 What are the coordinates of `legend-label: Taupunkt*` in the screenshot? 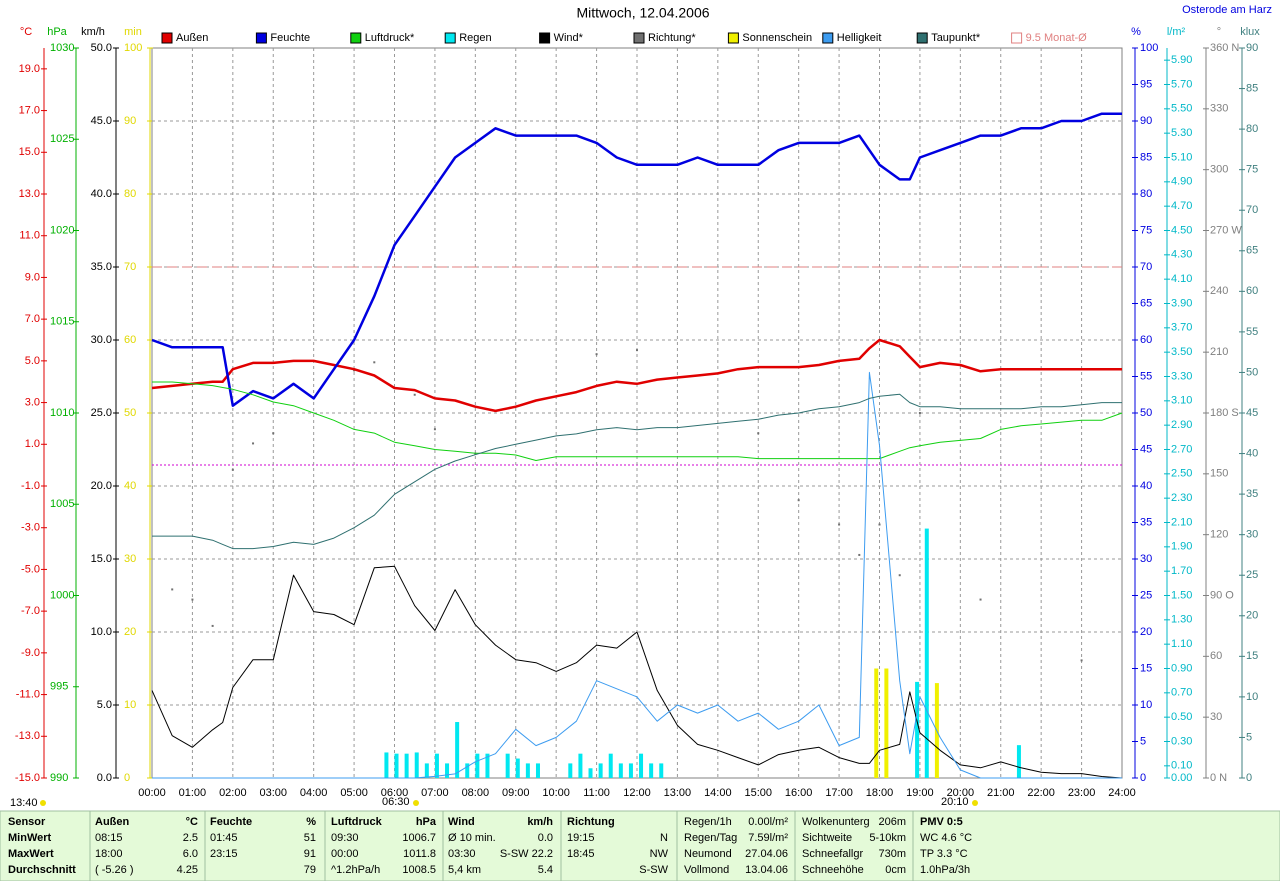 It's located at (956, 38).